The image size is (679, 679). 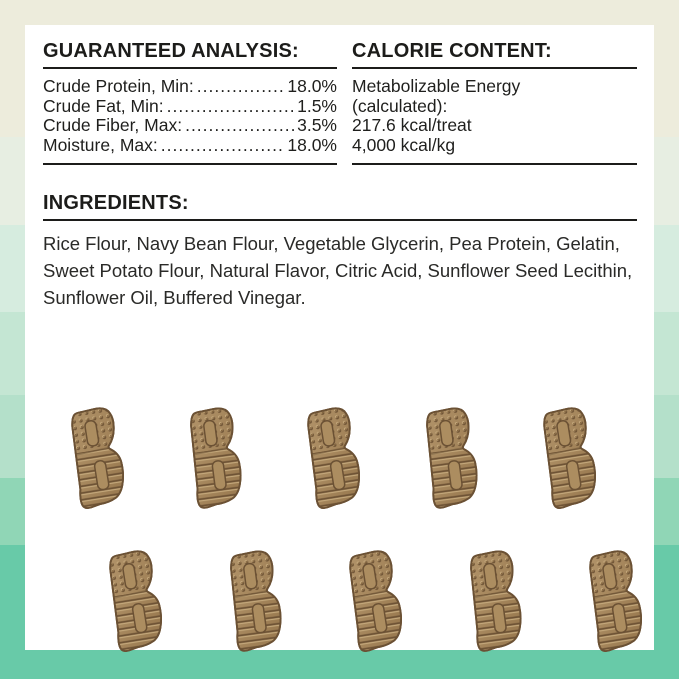 What do you see at coordinates (113, 125) in the screenshot?
I see `analysis-label: Crude Fiber, Max:` at bounding box center [113, 125].